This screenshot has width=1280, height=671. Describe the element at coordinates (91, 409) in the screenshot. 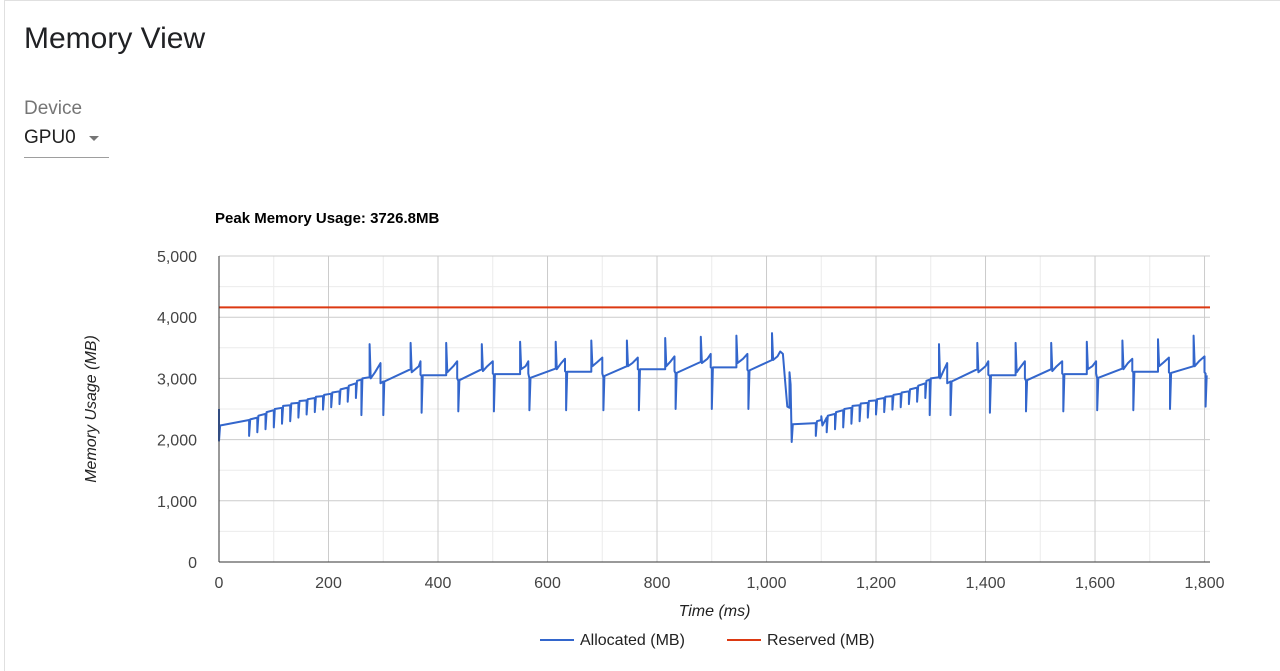

I see `y-axis-title: Memory Usage (MB)` at that location.